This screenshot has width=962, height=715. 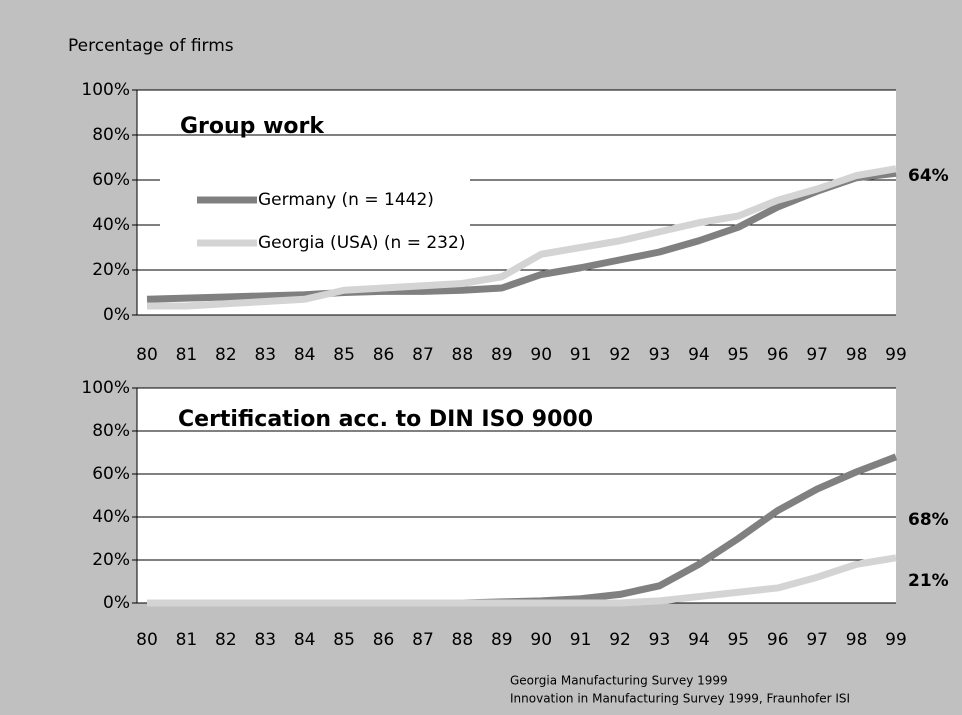 What do you see at coordinates (619, 681) in the screenshot?
I see `source: Georgia Manufacturing Survey 1999` at bounding box center [619, 681].